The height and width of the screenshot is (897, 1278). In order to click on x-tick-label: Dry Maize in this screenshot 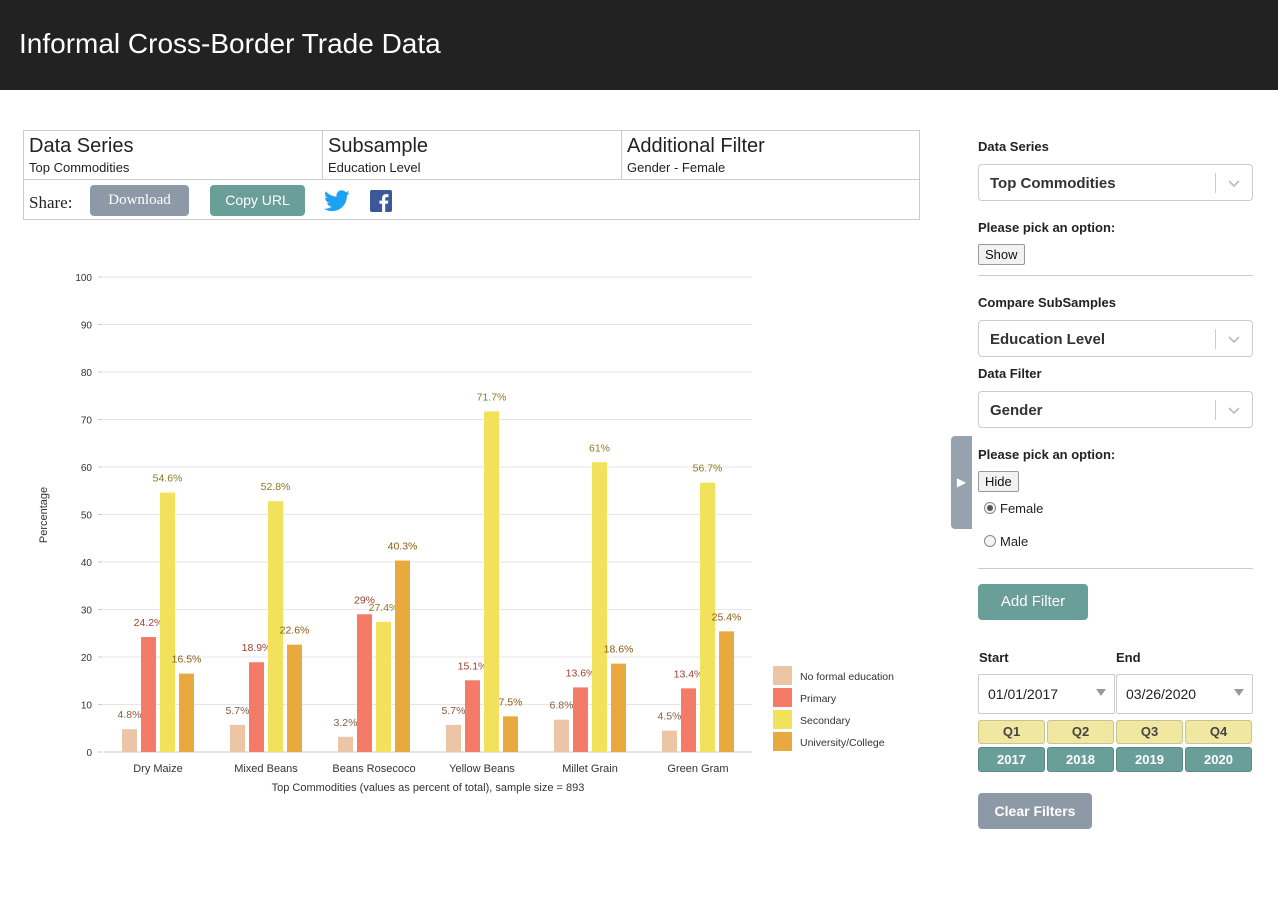, I will do `click(158, 769)`.